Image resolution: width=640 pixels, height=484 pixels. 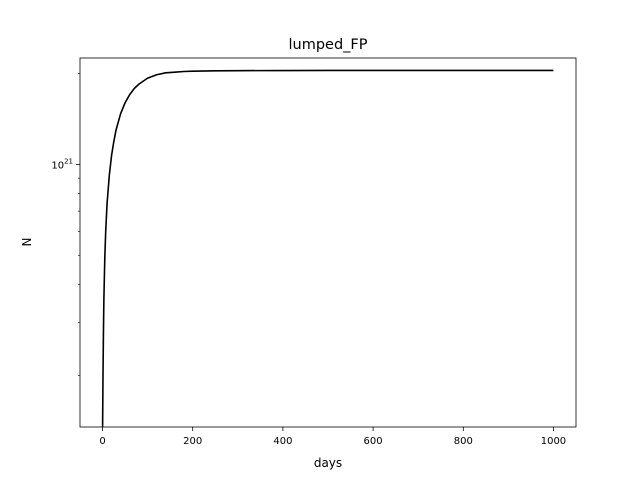 What do you see at coordinates (332, 437) in the screenshot?
I see `x-axis-ticks: 0 200 400 600 800 1000` at bounding box center [332, 437].